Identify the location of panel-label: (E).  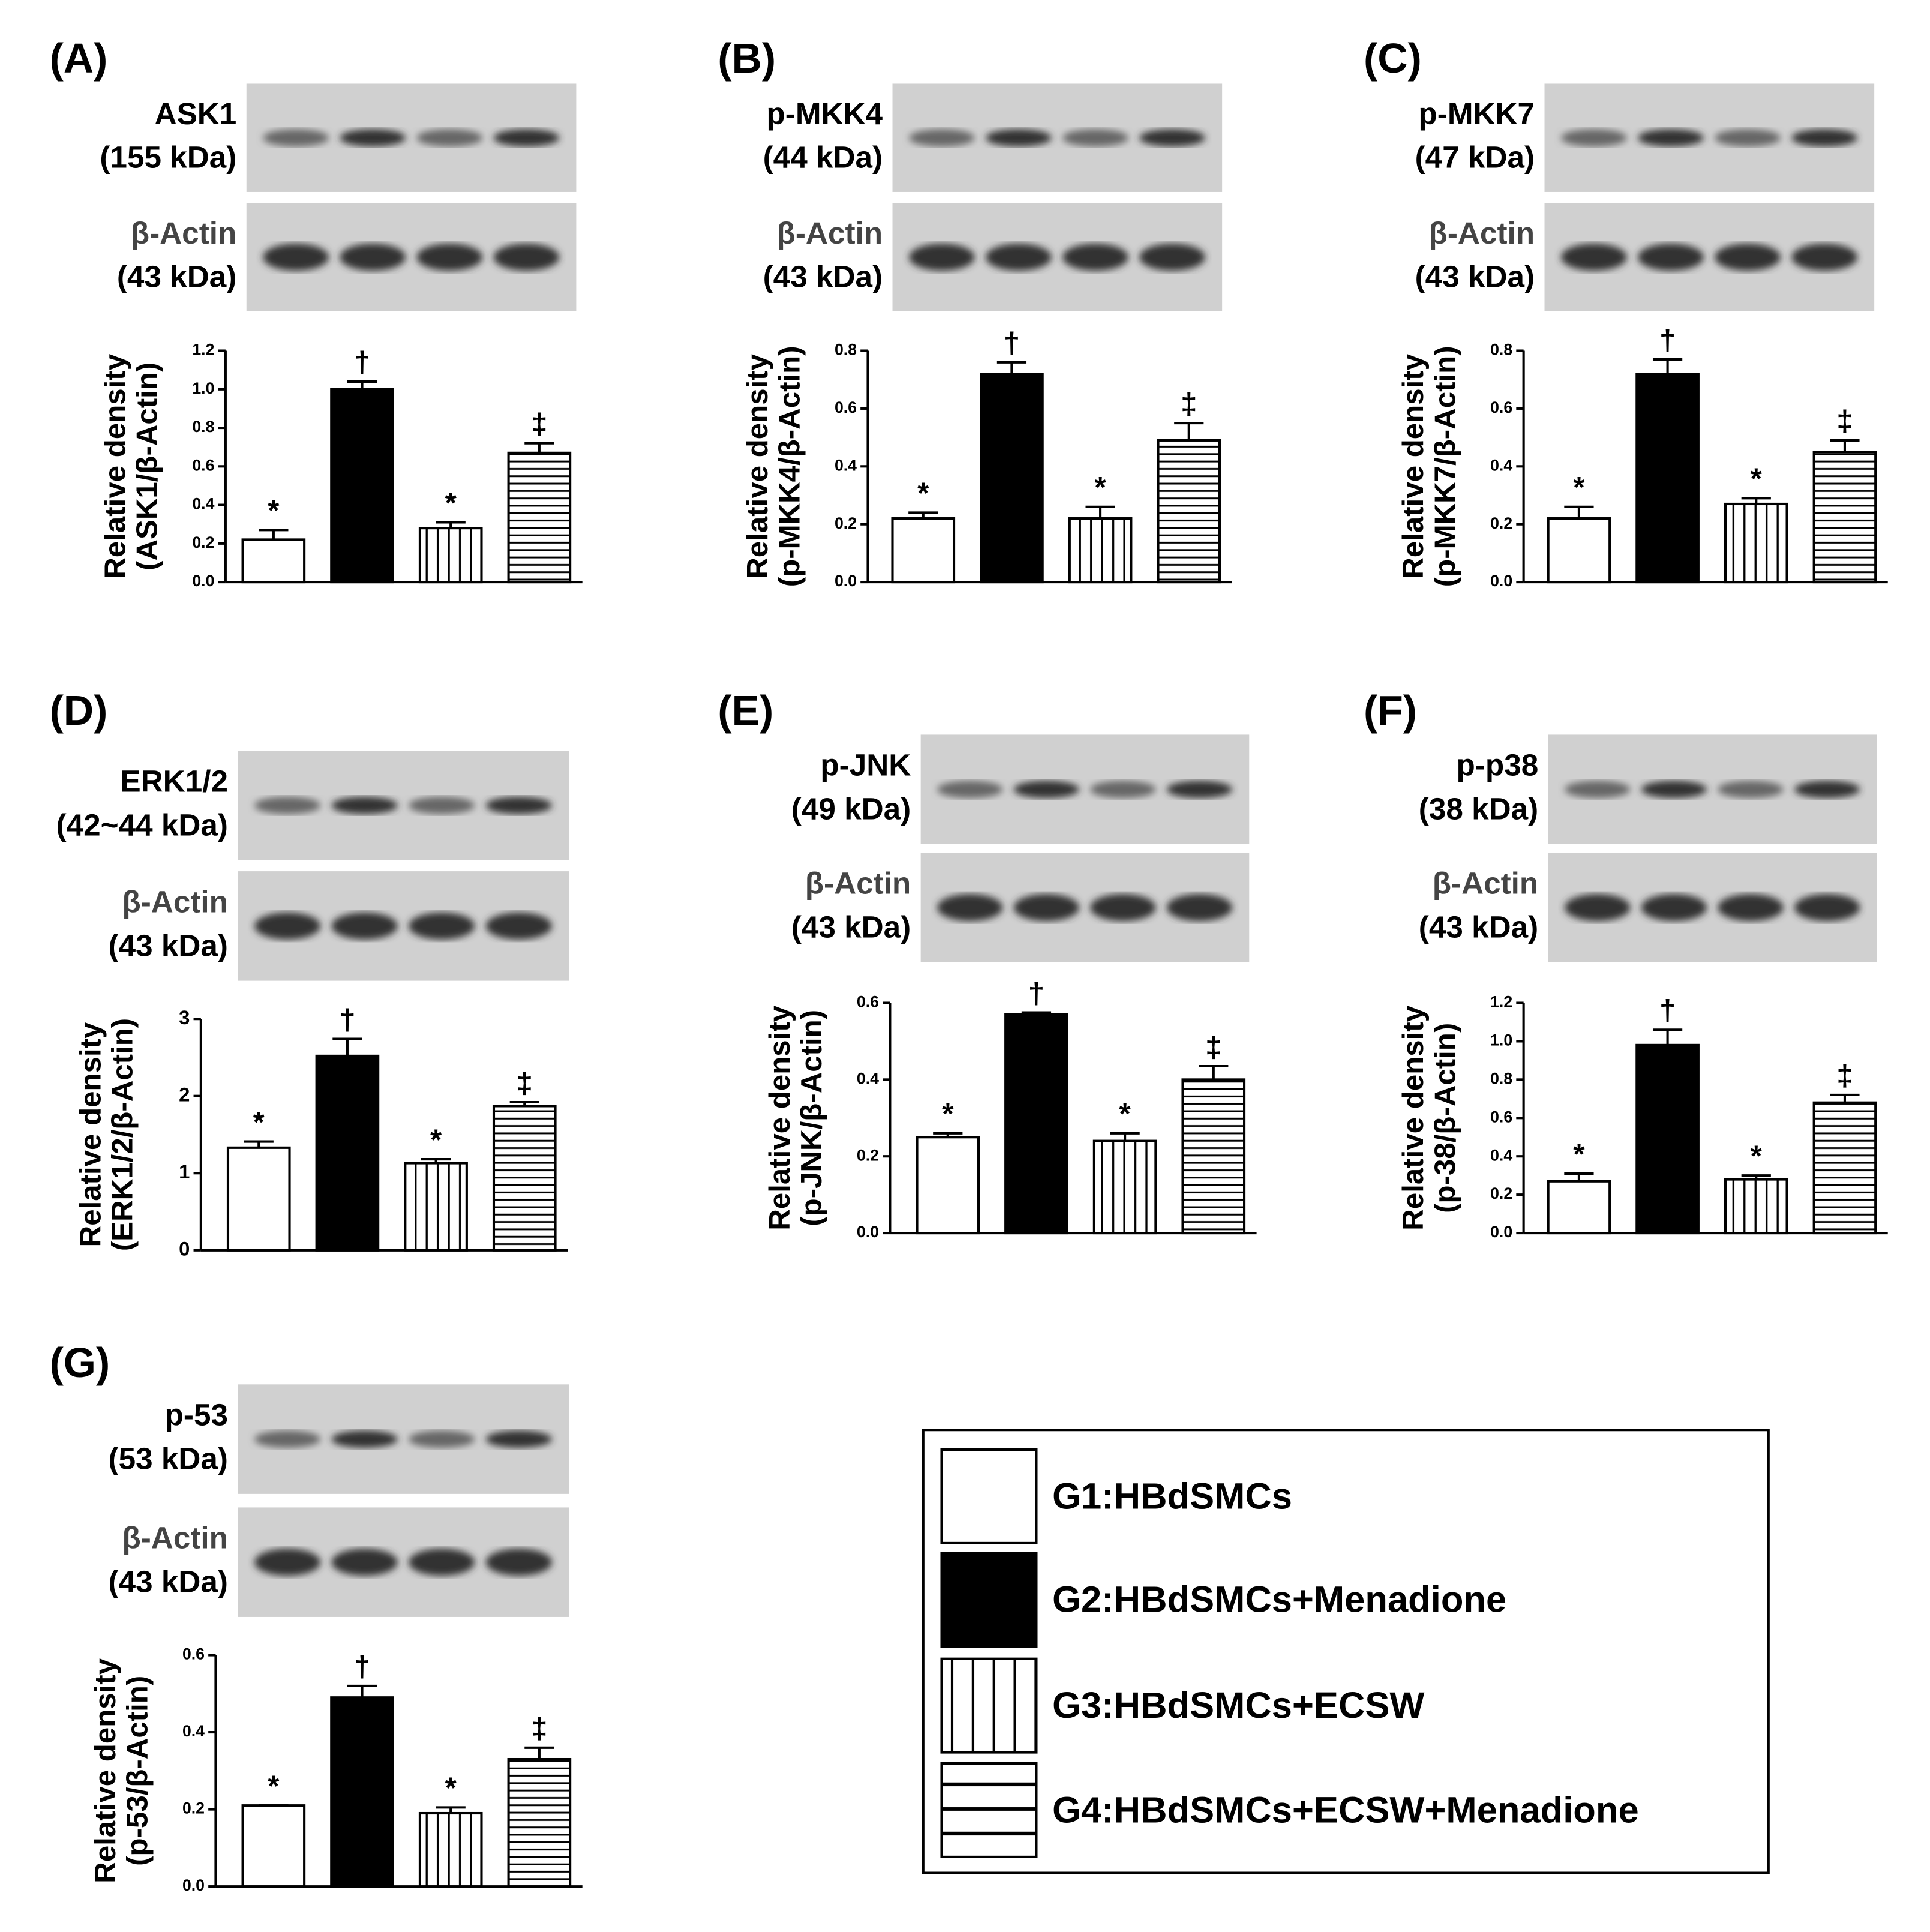
(745, 710).